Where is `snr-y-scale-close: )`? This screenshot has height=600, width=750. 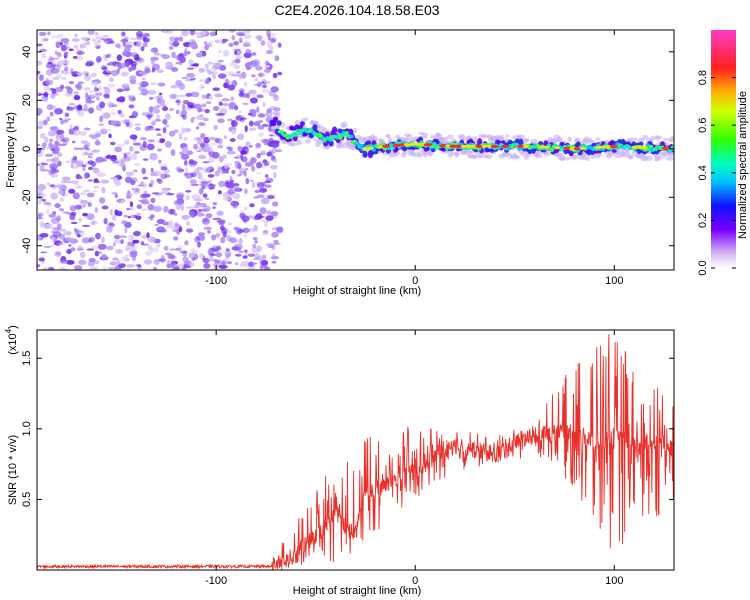
snr-y-scale-close: ) is located at coordinates (13, 327).